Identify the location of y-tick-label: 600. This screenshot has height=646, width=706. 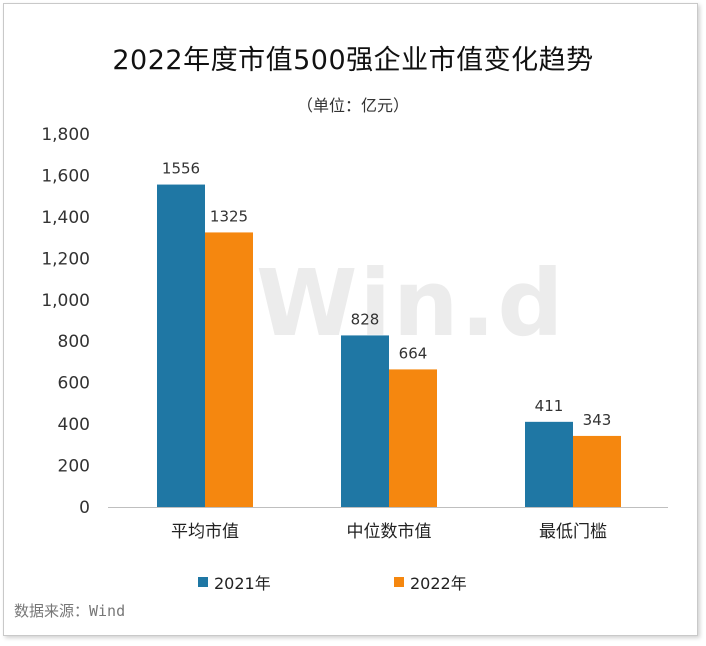
(74, 384).